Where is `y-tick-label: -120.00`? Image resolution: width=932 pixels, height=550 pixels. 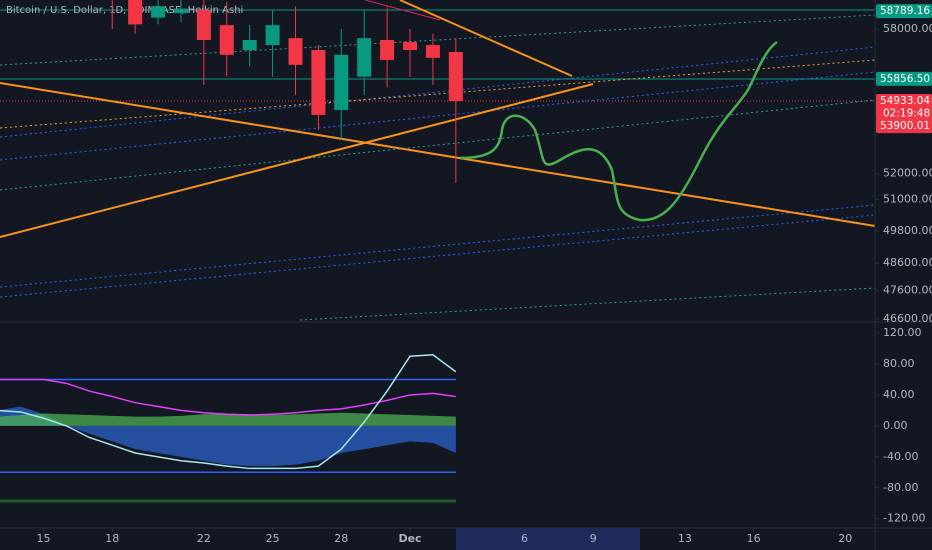 y-tick-label: -120.00 is located at coordinates (904, 518).